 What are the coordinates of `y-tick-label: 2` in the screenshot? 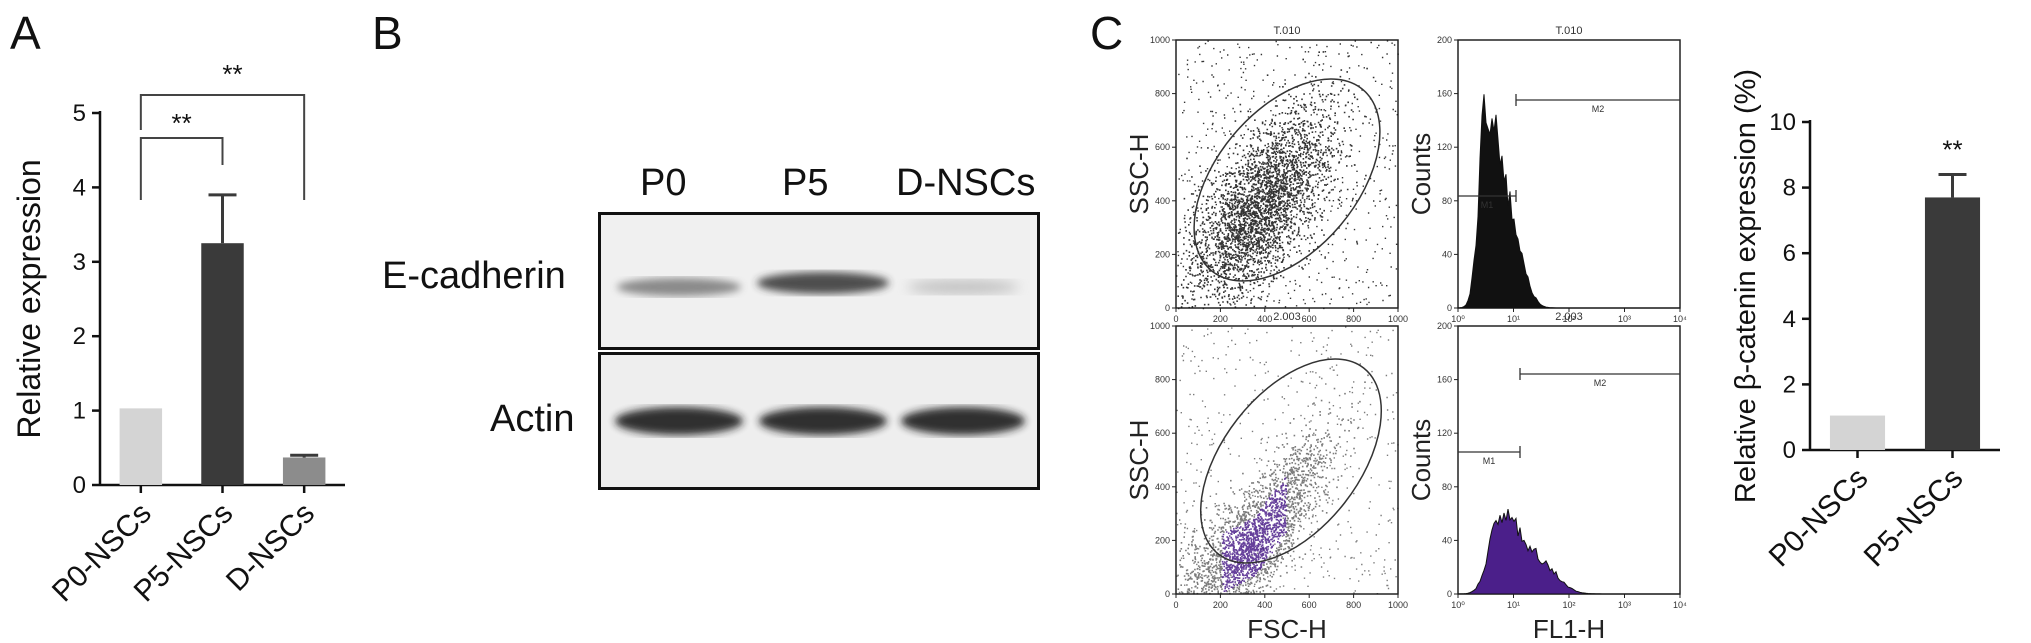 It's located at (1789, 384).